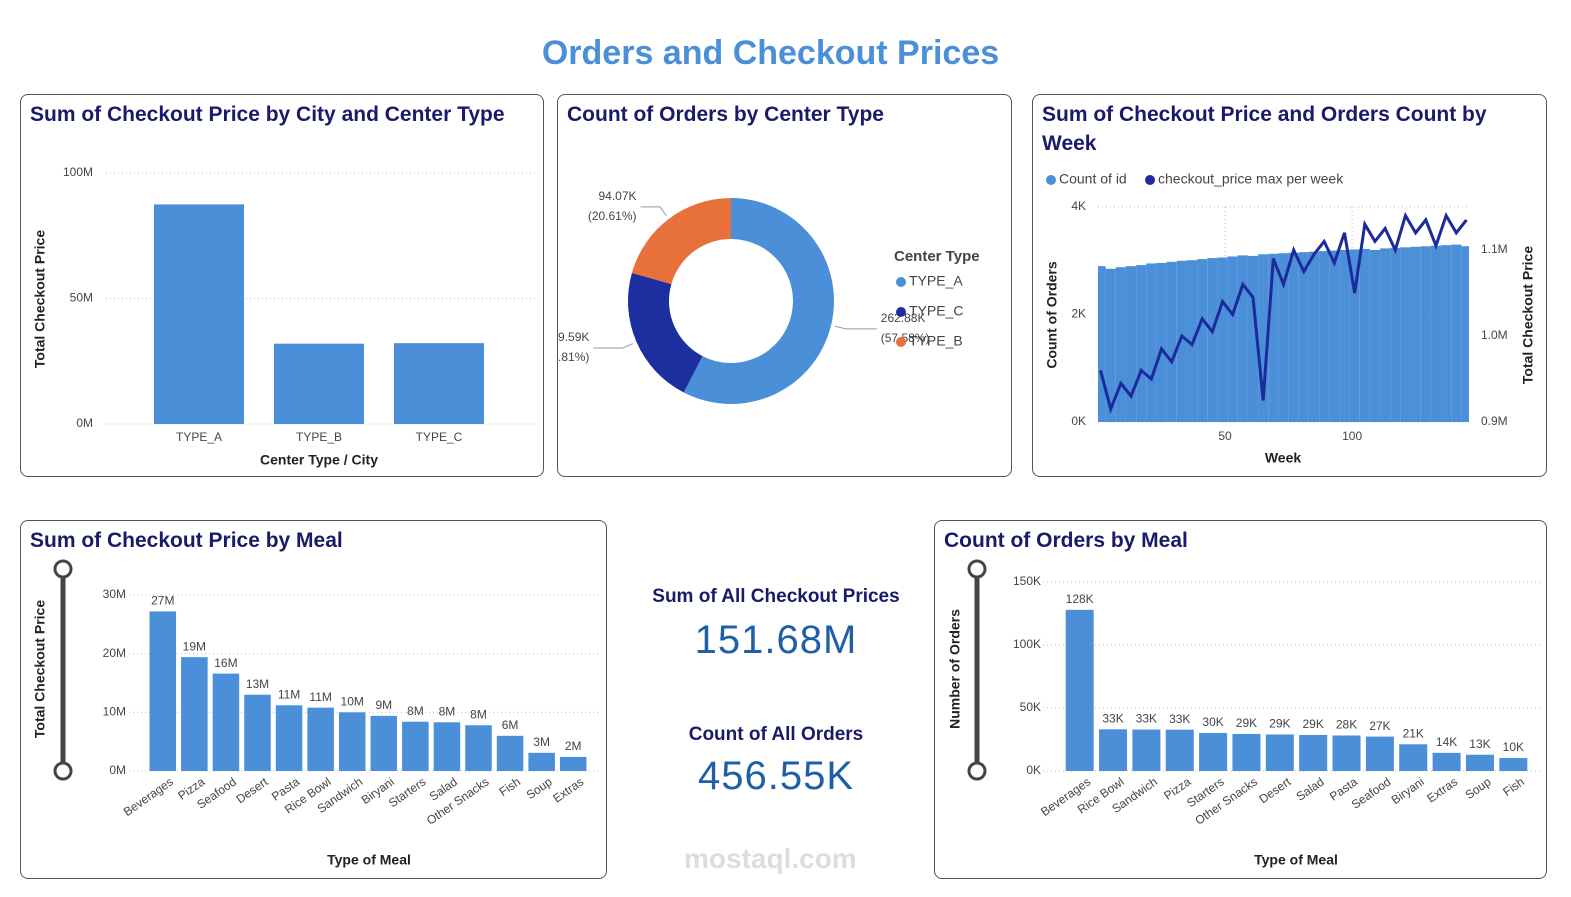  I want to click on x-tick-label: Salad, so click(1310, 789).